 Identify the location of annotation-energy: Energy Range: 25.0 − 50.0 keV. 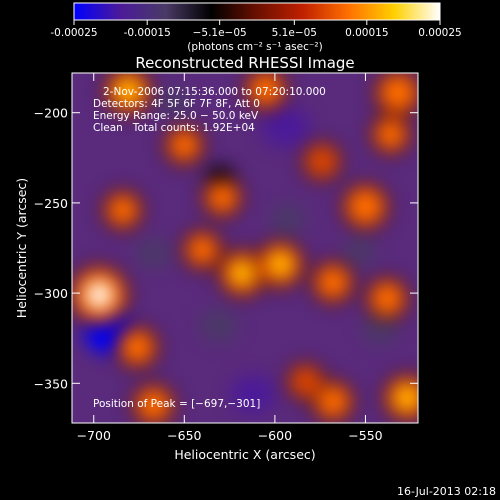
(176, 116).